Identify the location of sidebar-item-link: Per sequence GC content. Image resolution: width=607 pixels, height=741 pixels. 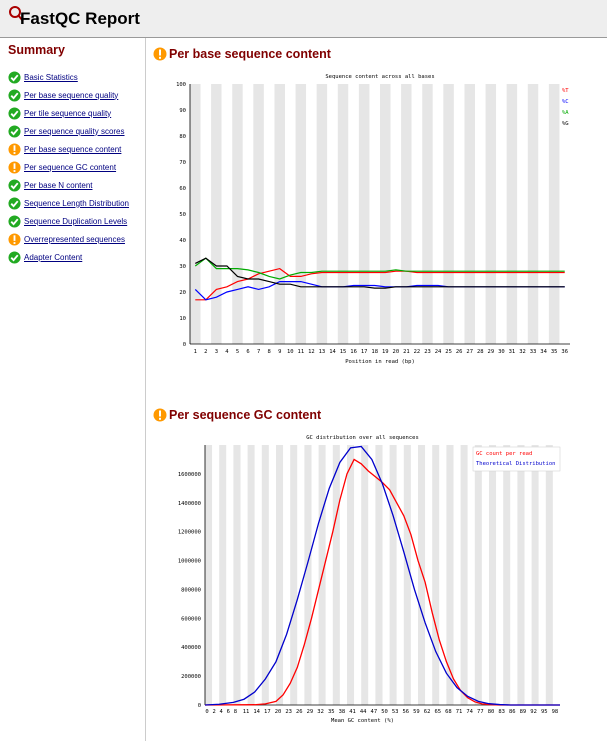
(70, 167).